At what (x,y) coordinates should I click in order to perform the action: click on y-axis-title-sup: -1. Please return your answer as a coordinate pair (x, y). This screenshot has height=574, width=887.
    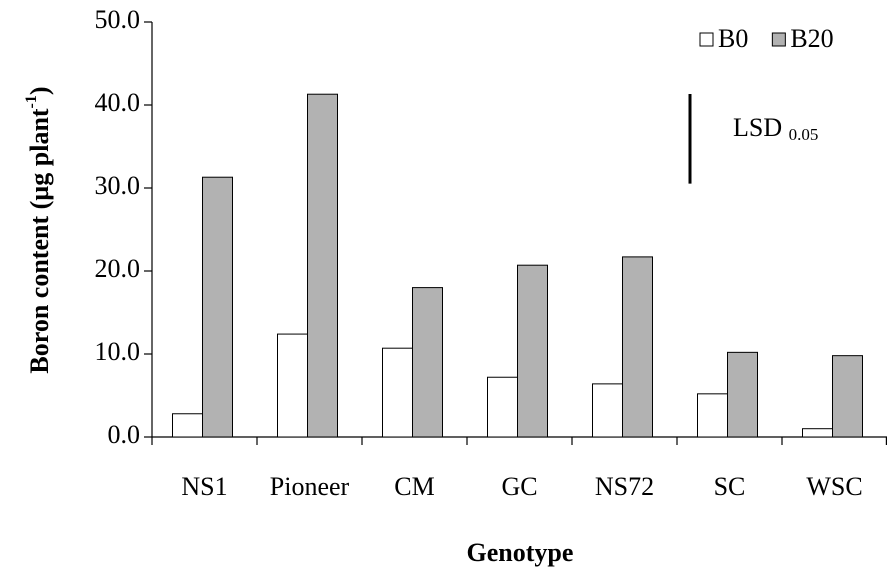
    Looking at the image, I should click on (31, 101).